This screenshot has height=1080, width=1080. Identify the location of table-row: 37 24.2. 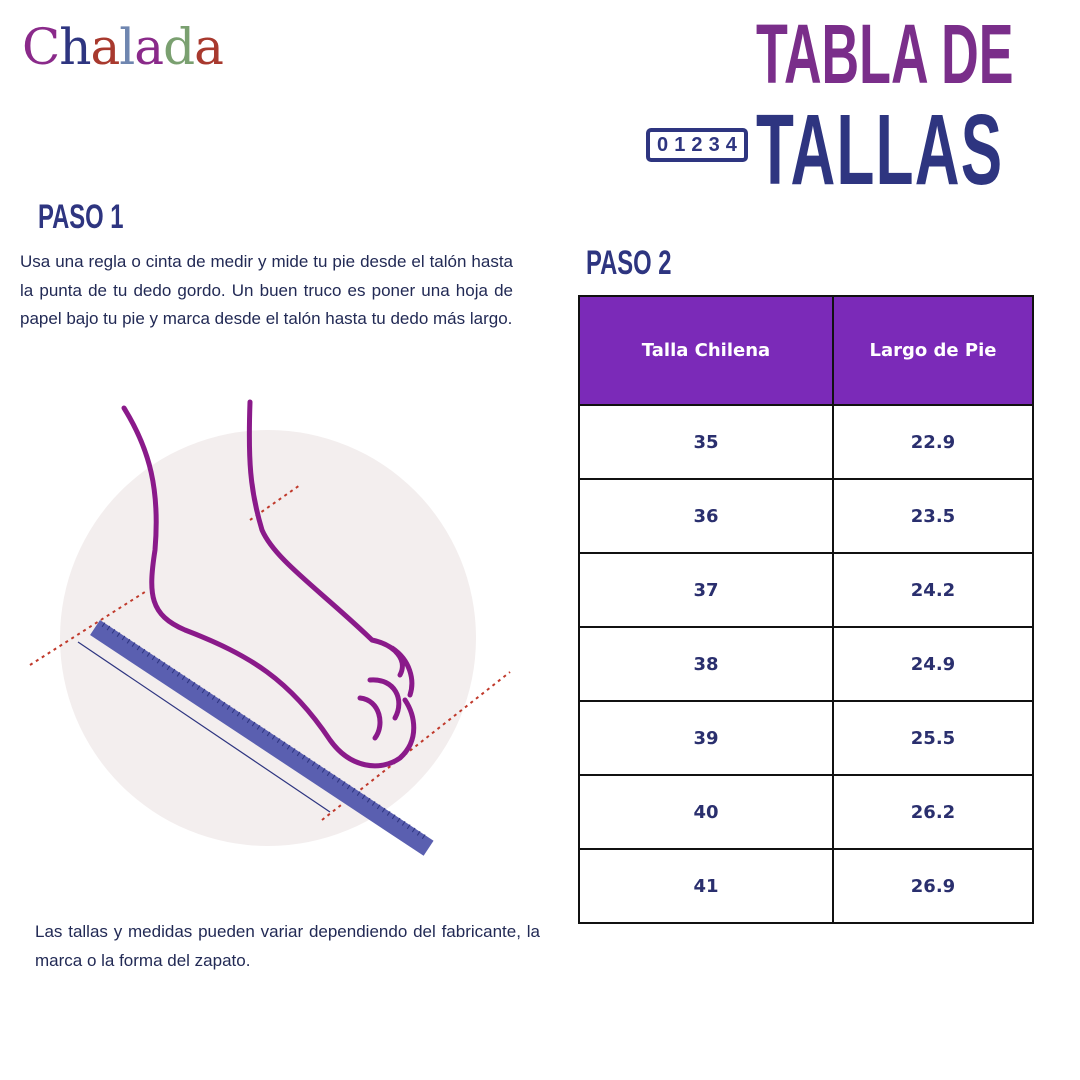
(806, 590).